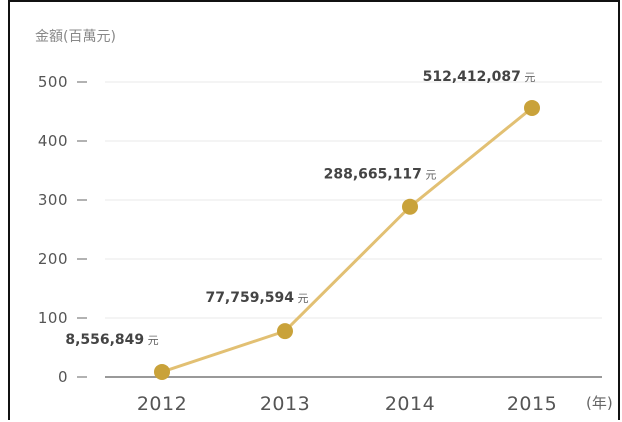 Image resolution: width=622 pixels, height=422 pixels. I want to click on data-label: 512,412,087 元, so click(479, 77).